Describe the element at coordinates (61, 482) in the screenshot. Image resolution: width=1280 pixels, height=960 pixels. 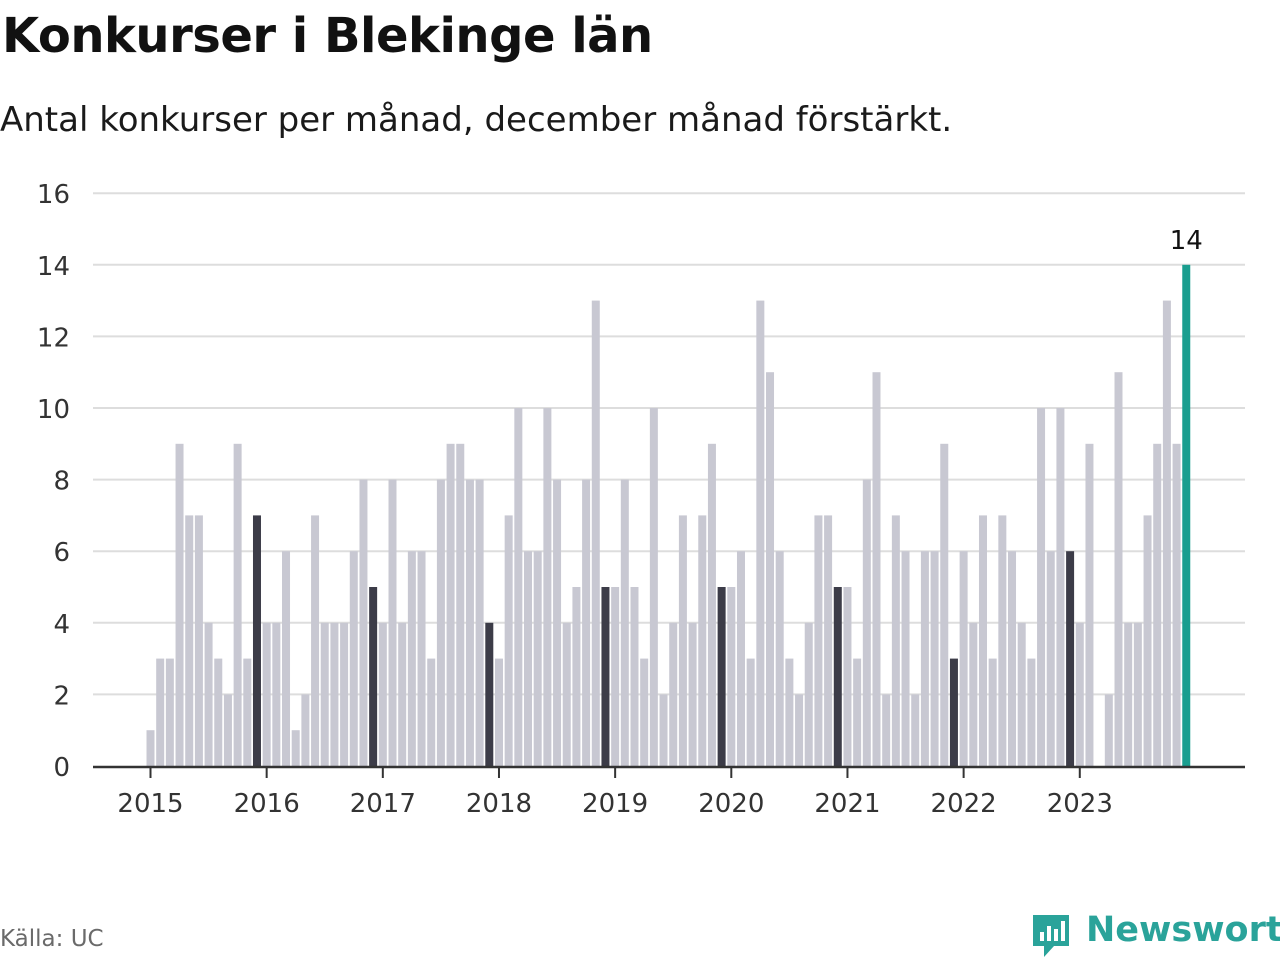
I see `y-tick-label: 8` at that location.